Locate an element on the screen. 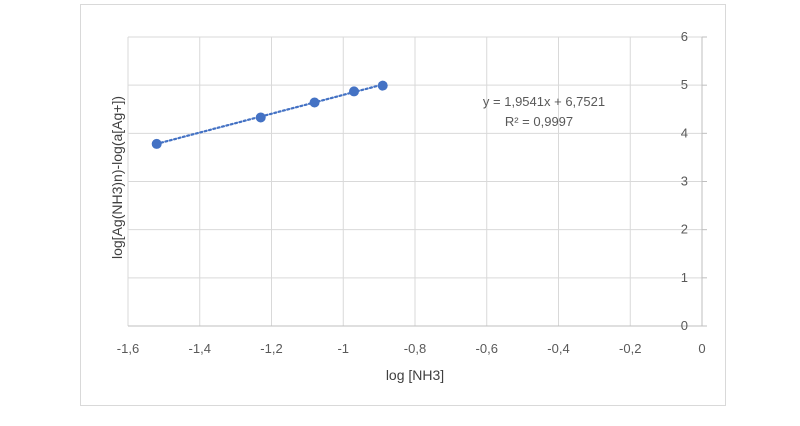 The width and height of the screenshot is (800, 426). trendline-r-squared: R² = 0,9997 is located at coordinates (539, 121).